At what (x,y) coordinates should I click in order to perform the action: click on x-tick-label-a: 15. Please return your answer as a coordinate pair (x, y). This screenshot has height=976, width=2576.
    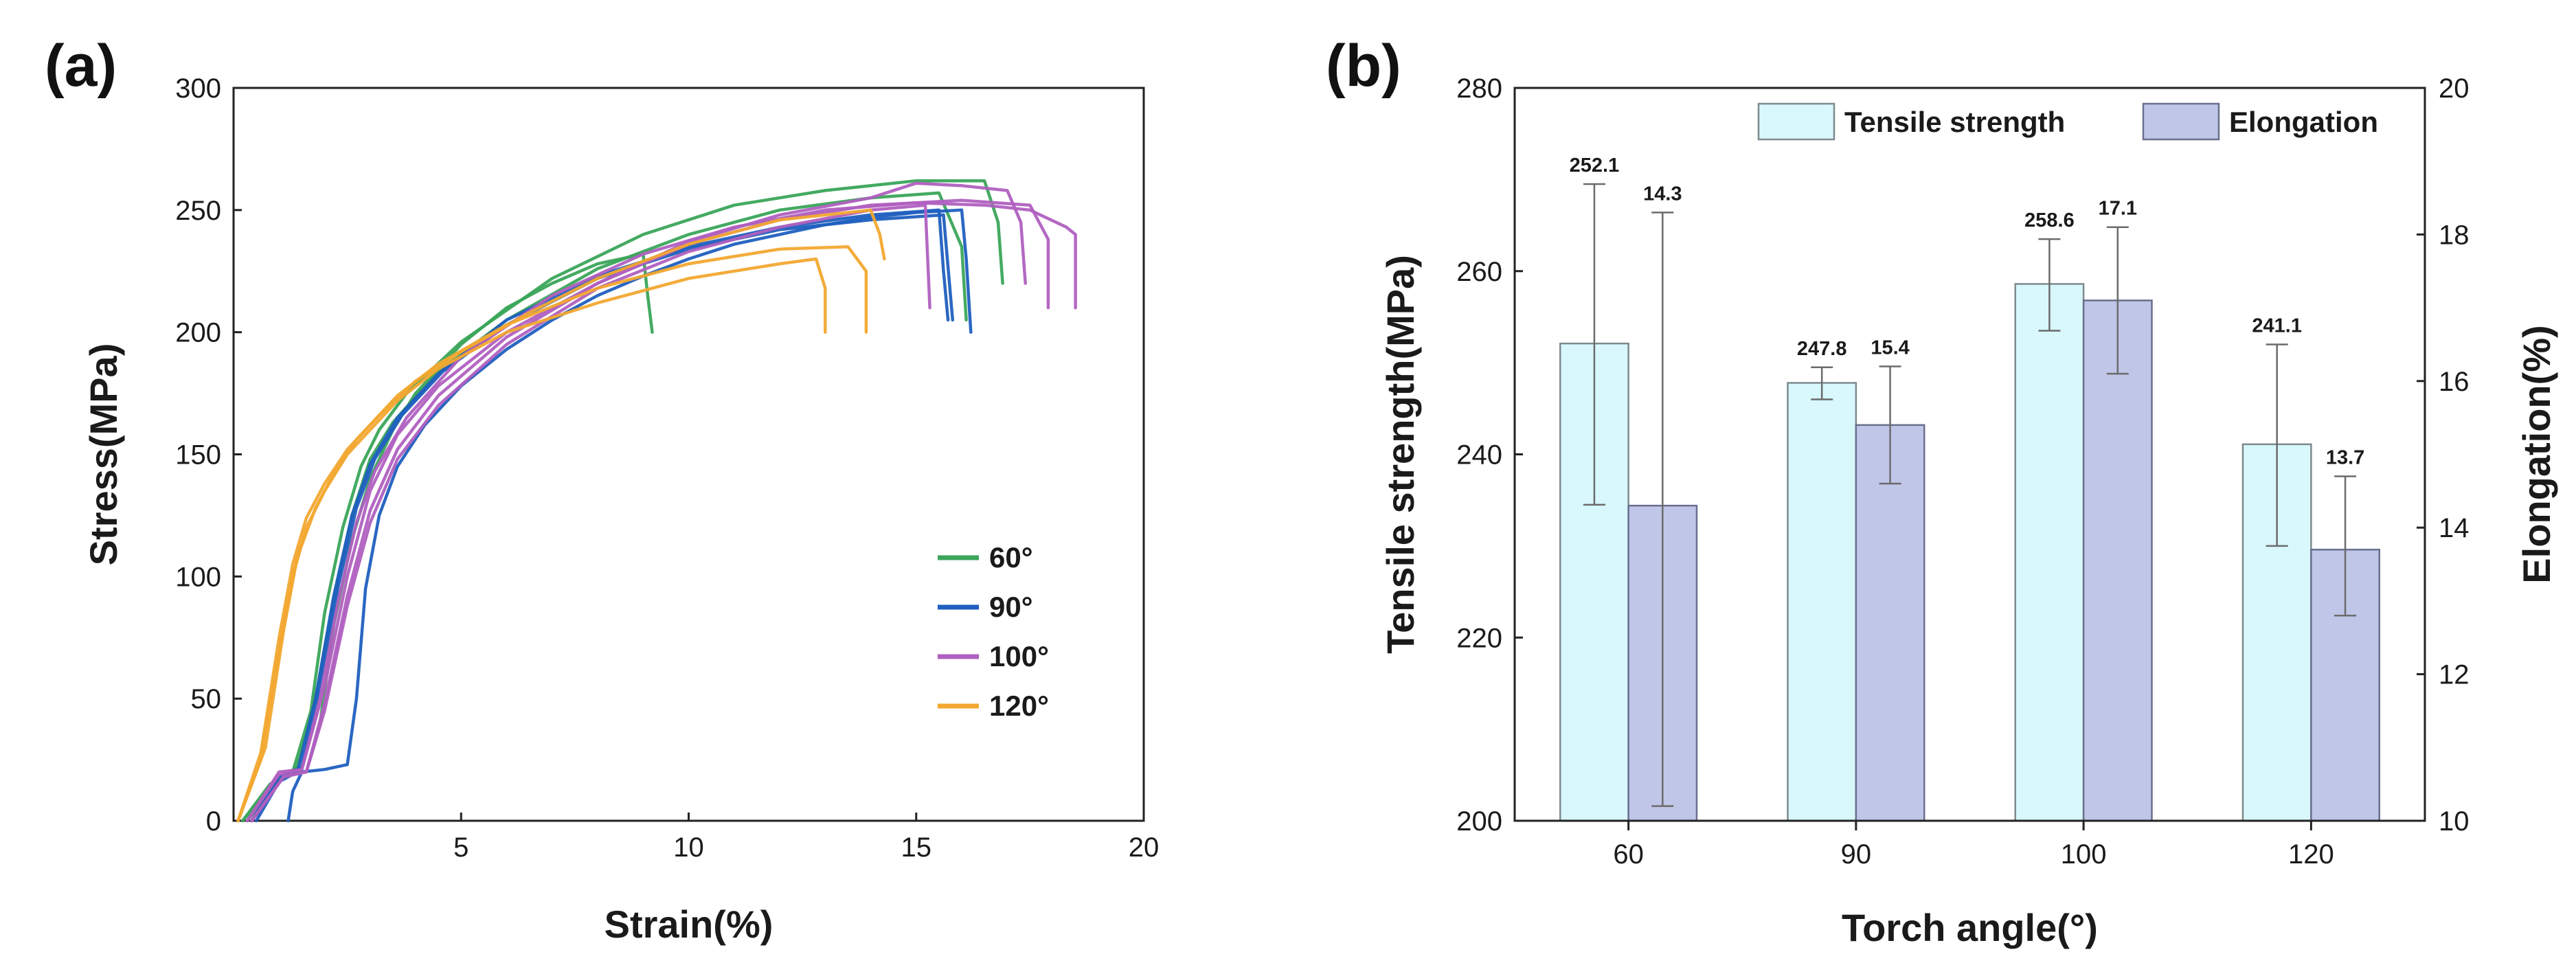
    Looking at the image, I should click on (916, 847).